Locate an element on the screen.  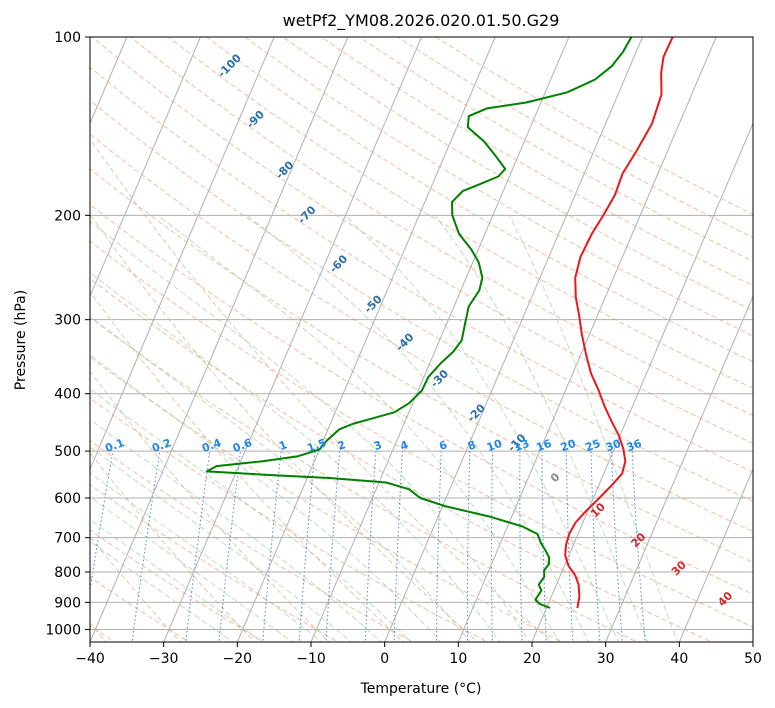
mixing-ratio-label: 0.6 is located at coordinates (242, 445).